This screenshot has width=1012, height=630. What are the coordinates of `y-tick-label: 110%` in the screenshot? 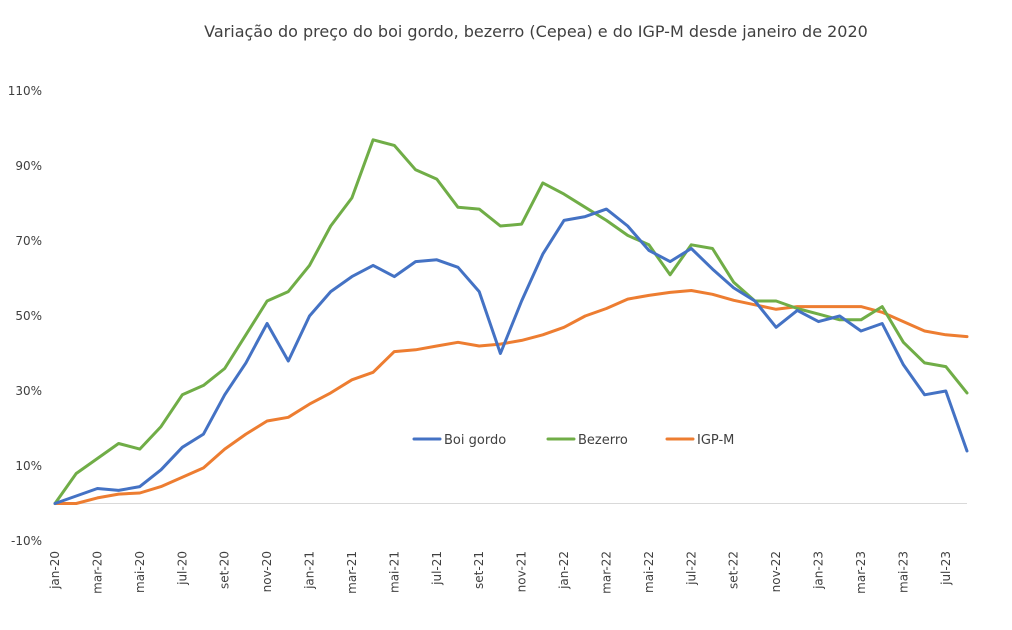 It's located at (25, 91).